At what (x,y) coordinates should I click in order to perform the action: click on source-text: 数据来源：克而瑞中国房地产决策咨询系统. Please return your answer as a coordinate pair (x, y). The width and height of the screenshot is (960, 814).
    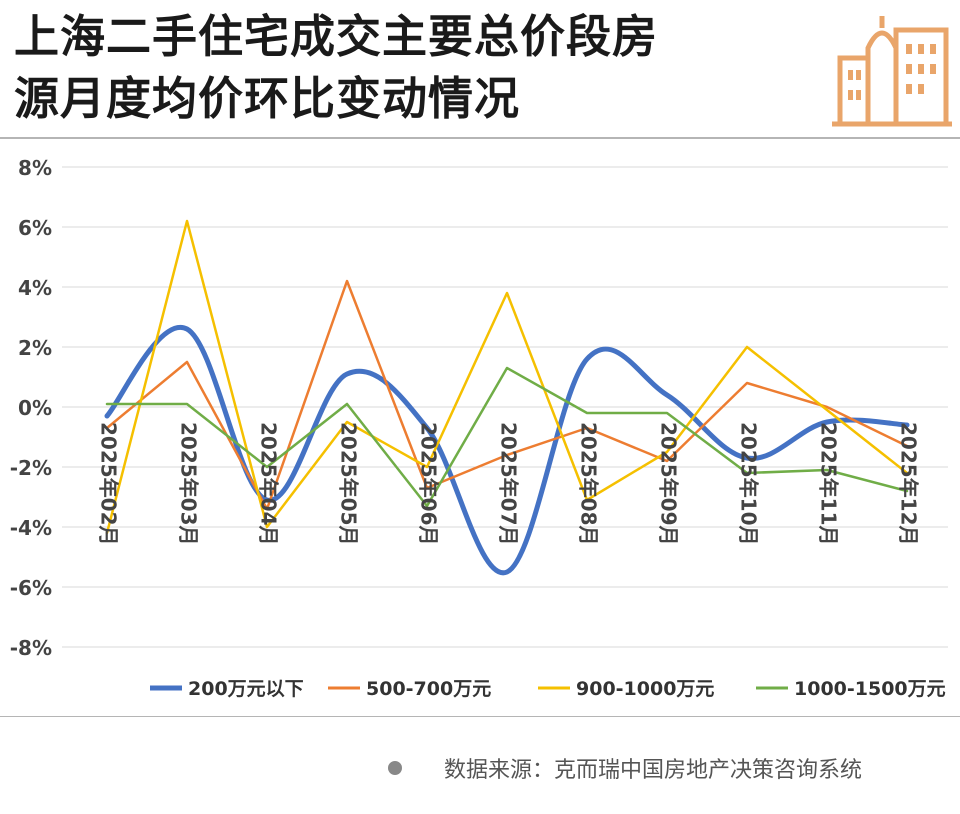
    Looking at the image, I should click on (653, 770).